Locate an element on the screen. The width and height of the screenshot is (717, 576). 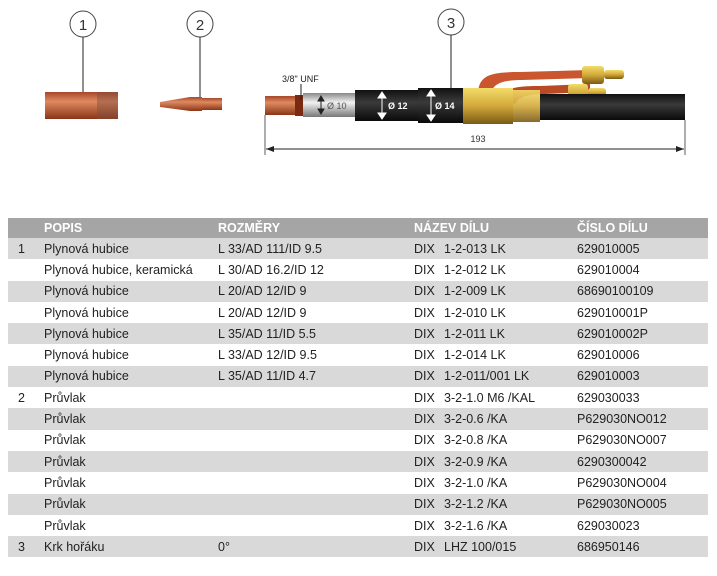
popis-cell: Krk hořáku is located at coordinates (74, 546).